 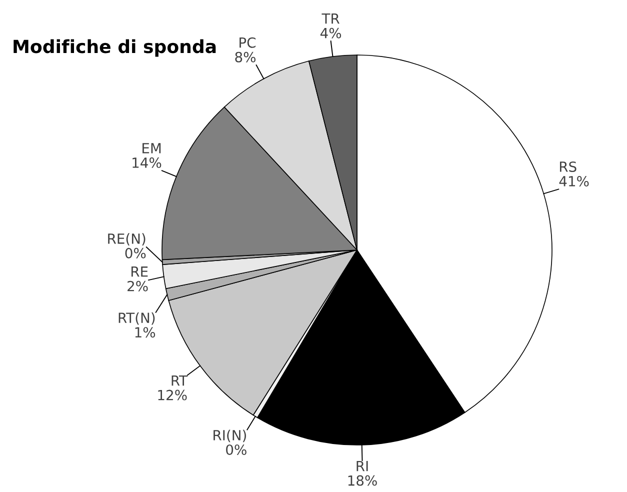 I want to click on data-label: 41%, so click(x=574, y=181).